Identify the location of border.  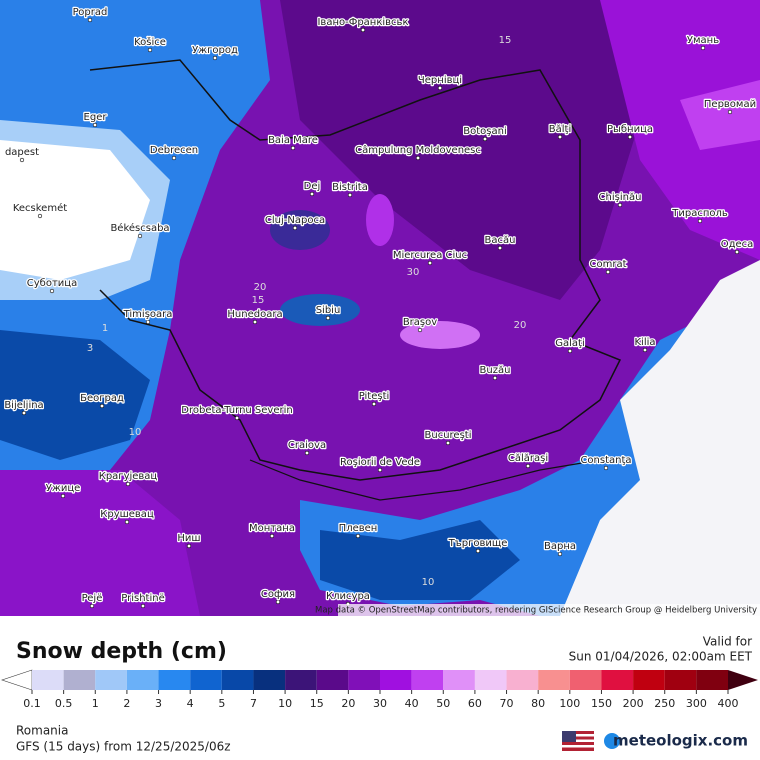
(425, 480).